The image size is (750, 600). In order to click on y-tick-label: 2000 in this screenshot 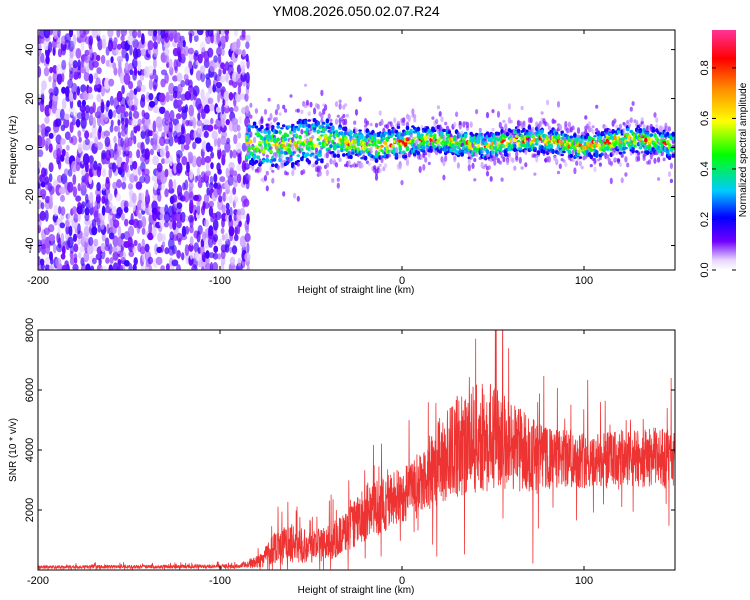, I will do `click(30, 510)`.